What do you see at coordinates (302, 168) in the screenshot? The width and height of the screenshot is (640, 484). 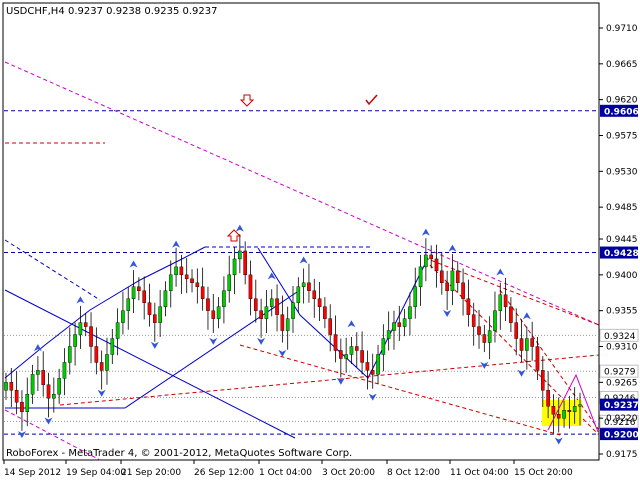 I see `signal-icons` at bounding box center [302, 168].